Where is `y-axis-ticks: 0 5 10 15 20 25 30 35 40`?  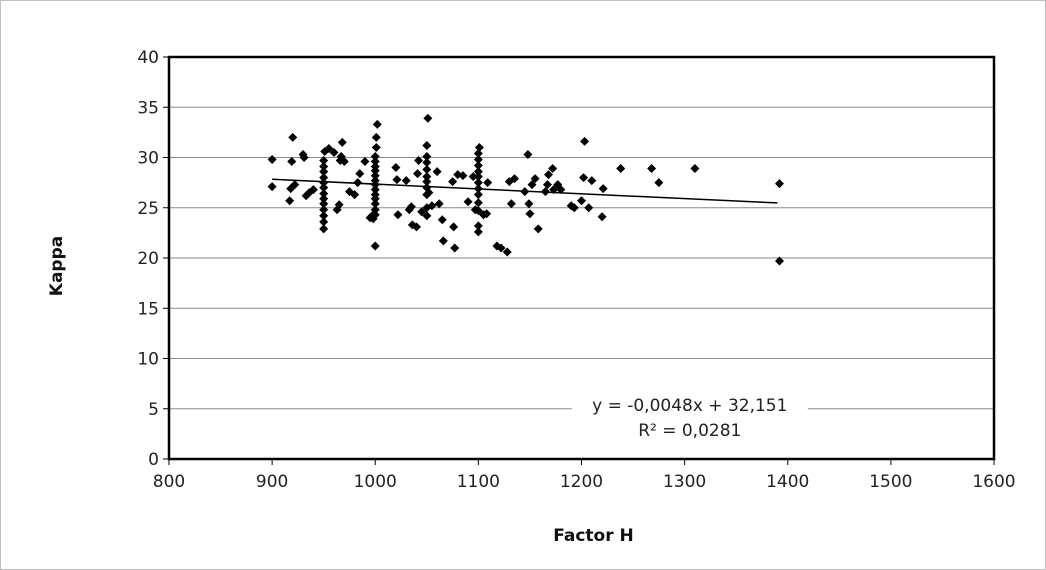 y-axis-ticks: 0 5 10 15 20 25 30 35 40 is located at coordinates (153, 259).